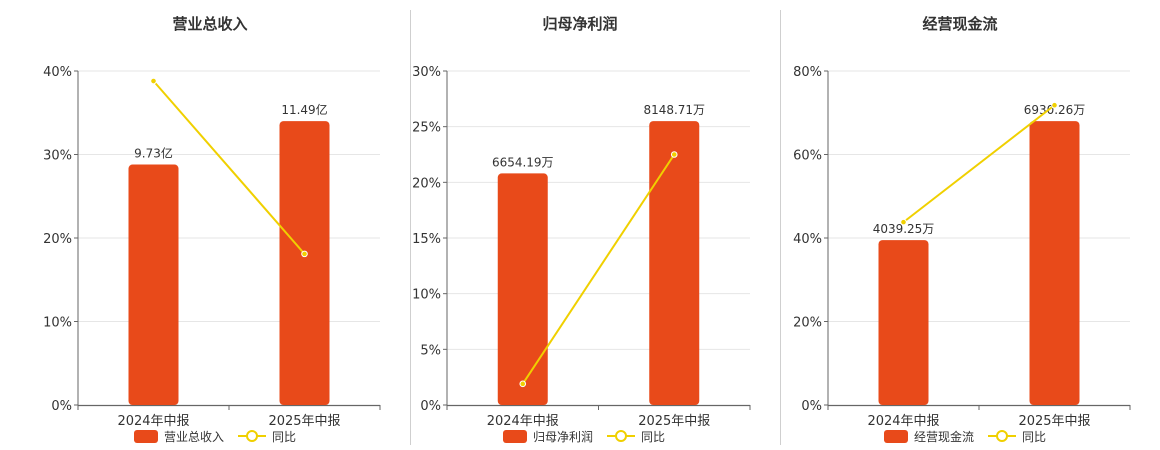 This screenshot has height=450, width=1160. Describe the element at coordinates (563, 437) in the screenshot. I see `legend-bar-label: 归母净利润` at that location.